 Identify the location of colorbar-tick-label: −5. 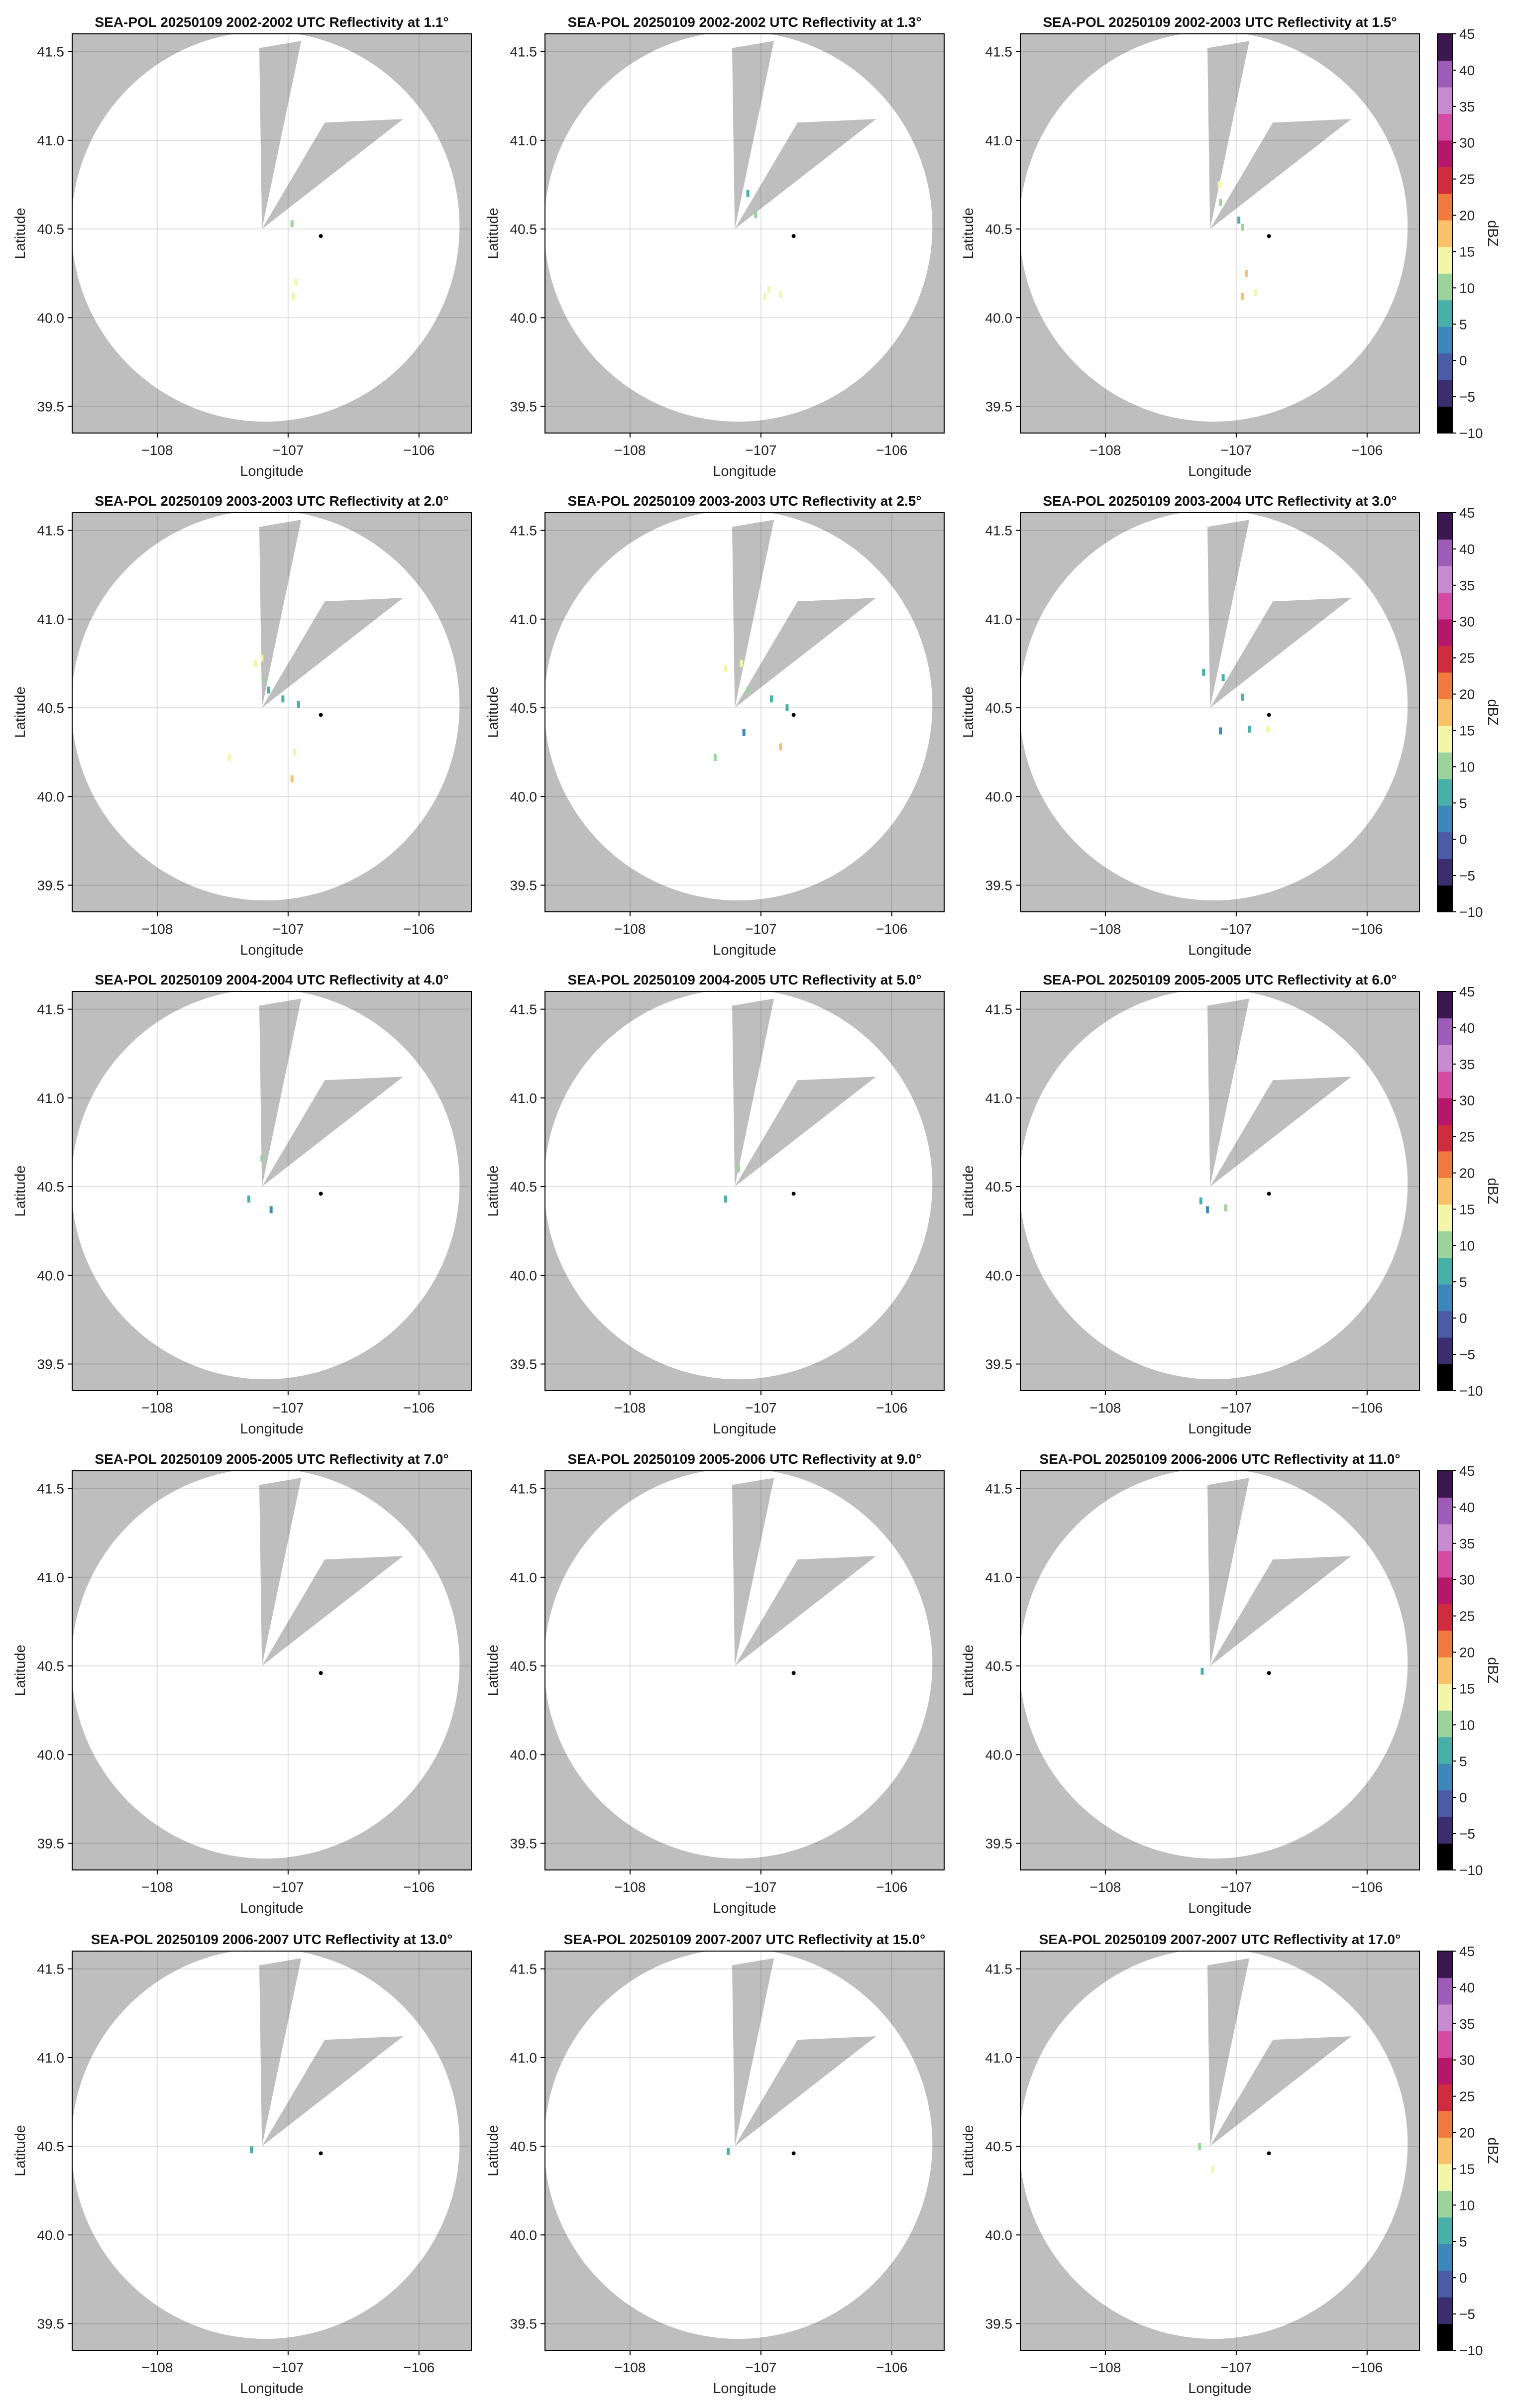
(1467, 1354).